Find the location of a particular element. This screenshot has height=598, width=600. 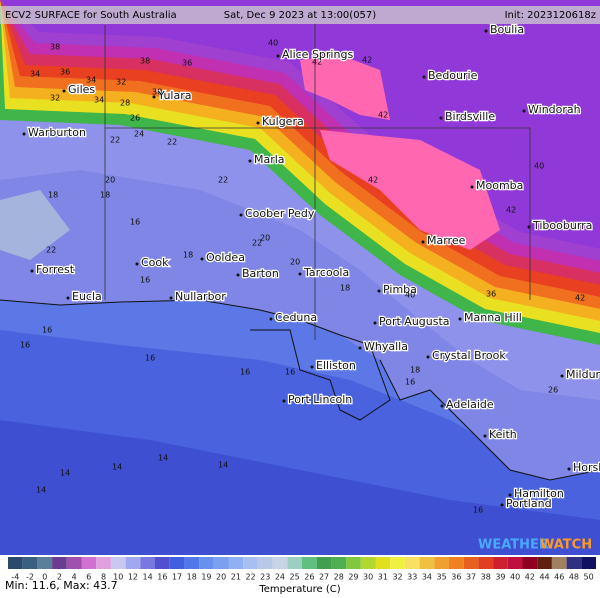

place-label: Whyalla is located at coordinates (386, 346).